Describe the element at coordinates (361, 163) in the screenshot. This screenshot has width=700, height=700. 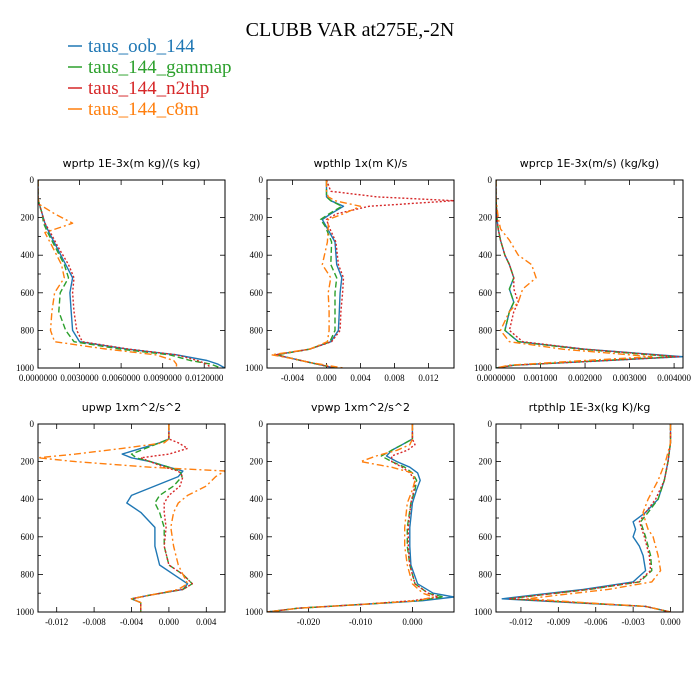
I see `panel-title: wpthlp 1x(m K)/s` at that location.